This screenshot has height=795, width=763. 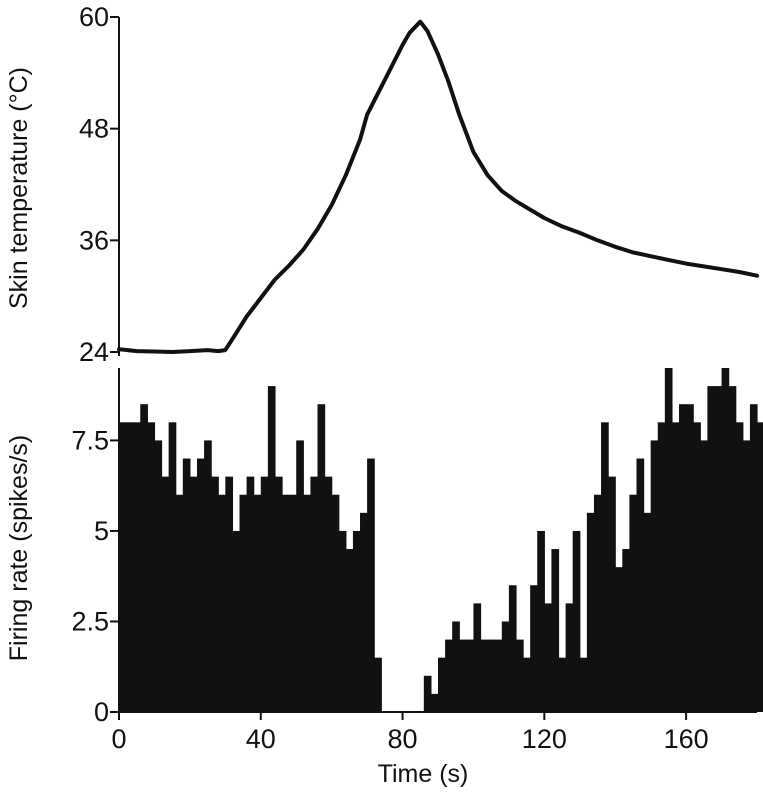 What do you see at coordinates (94, 129) in the screenshot?
I see `temperature-y-tick-label: 48` at bounding box center [94, 129].